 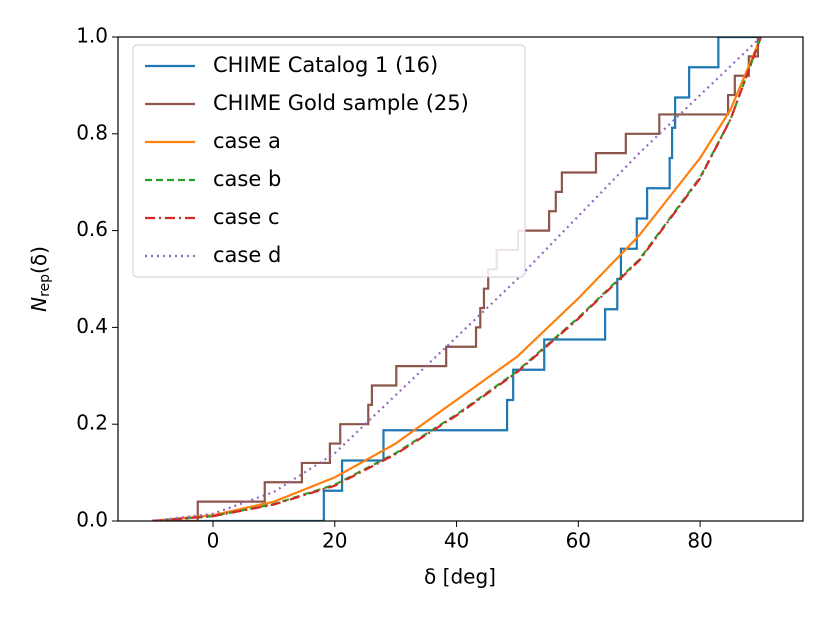 What do you see at coordinates (247, 179) in the screenshot?
I see `legend-label: case b` at bounding box center [247, 179].